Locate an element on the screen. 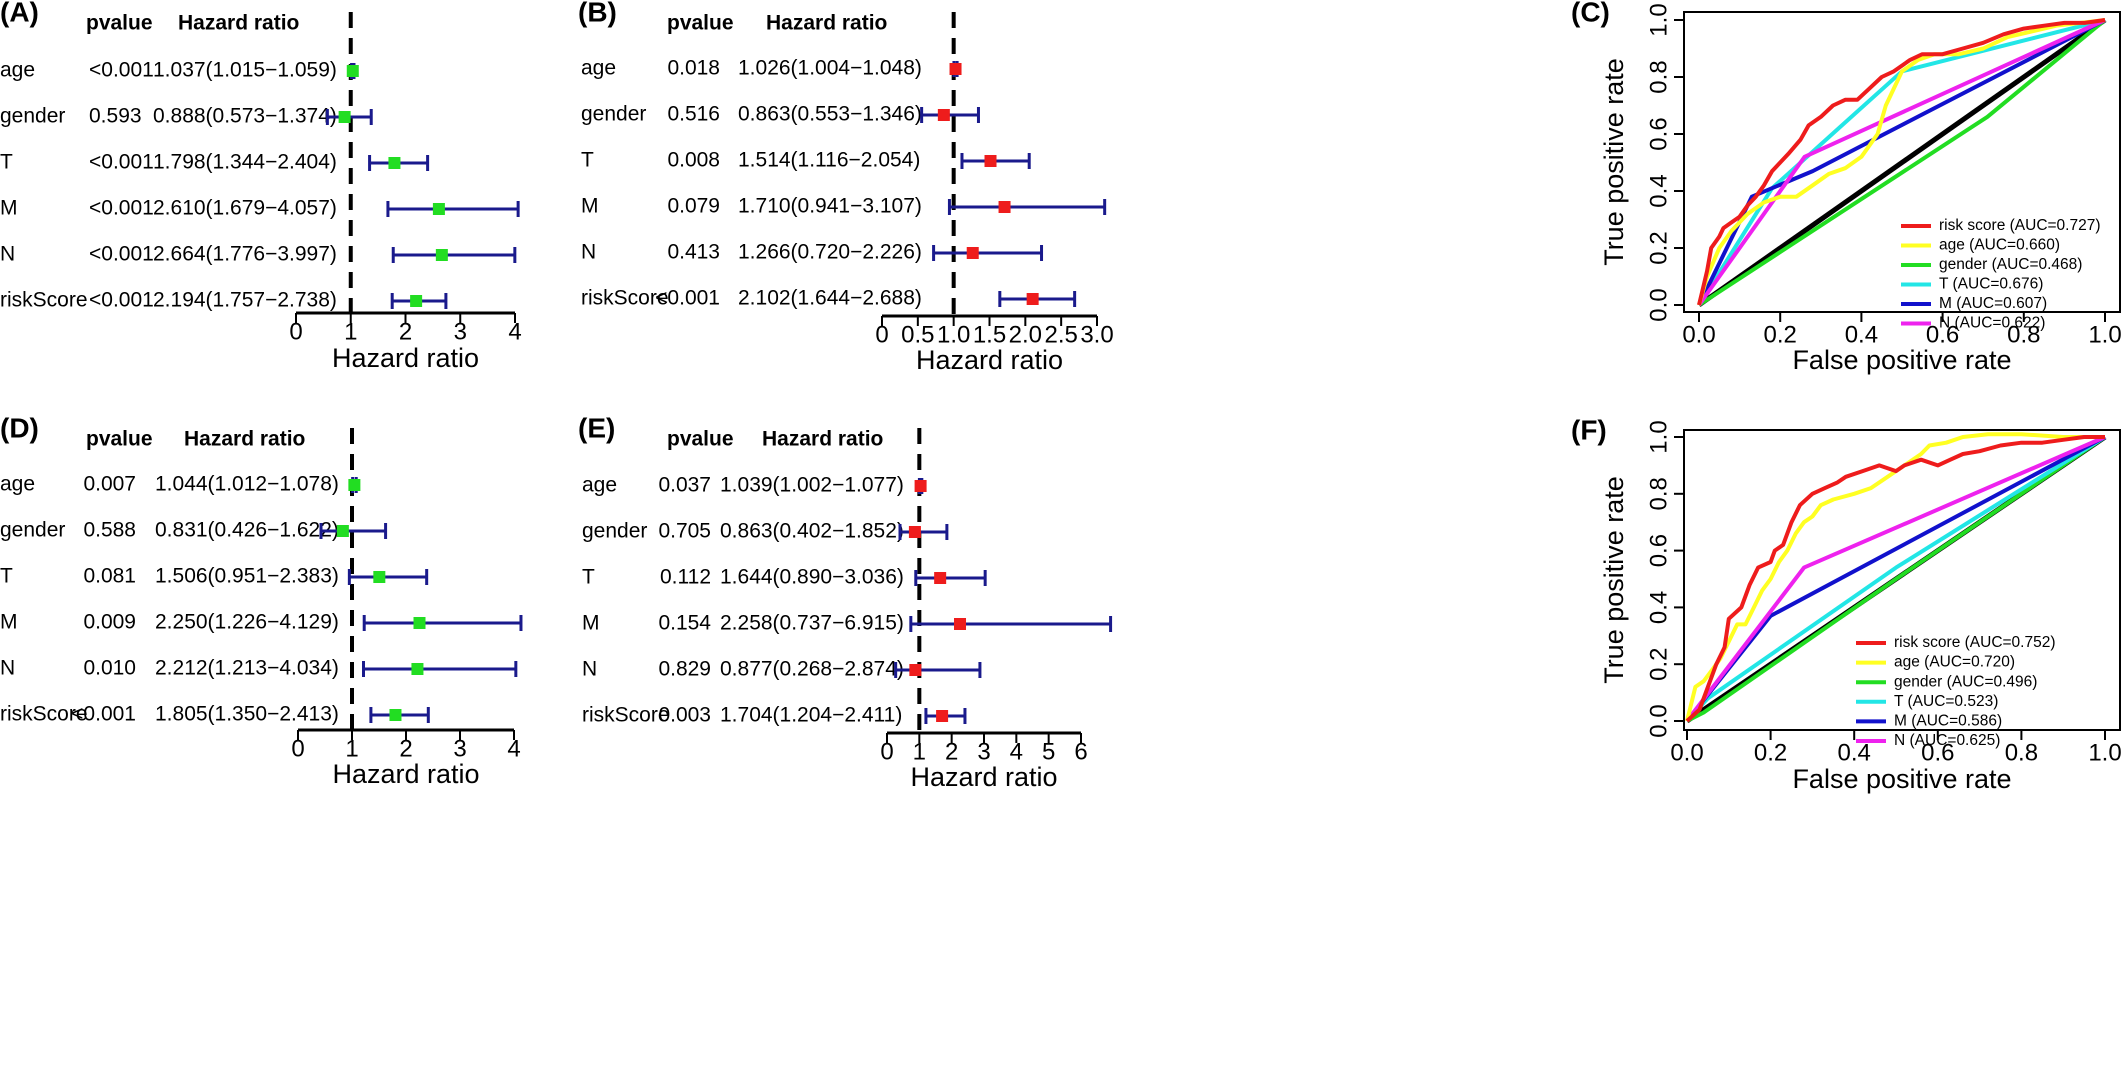 The width and height of the screenshot is (2128, 1073). legend-label: risk score (AUC=0.752) is located at coordinates (1975, 642).